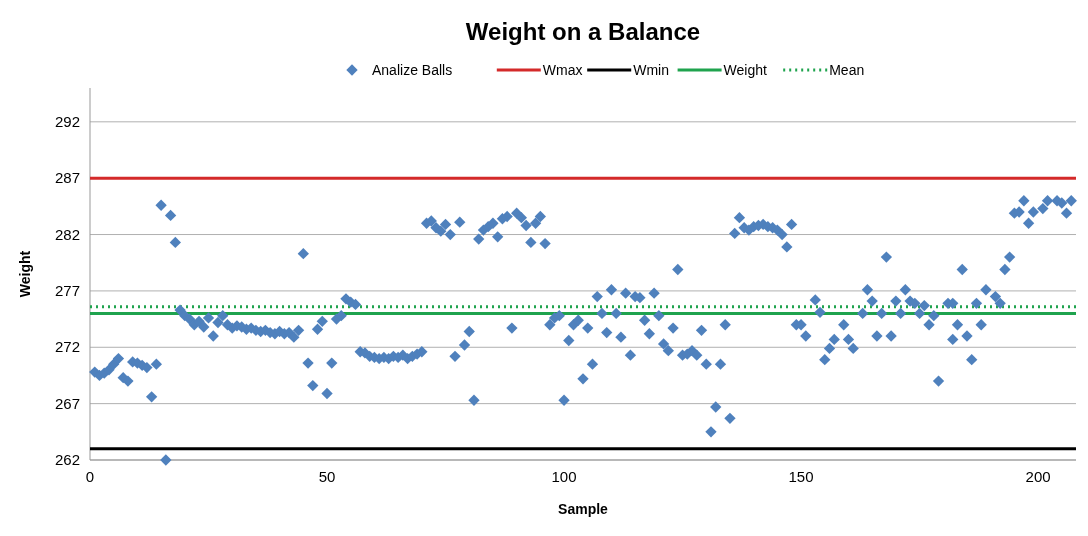 The height and width of the screenshot is (536, 1088). I want to click on y-tick-label: 262, so click(67, 459).